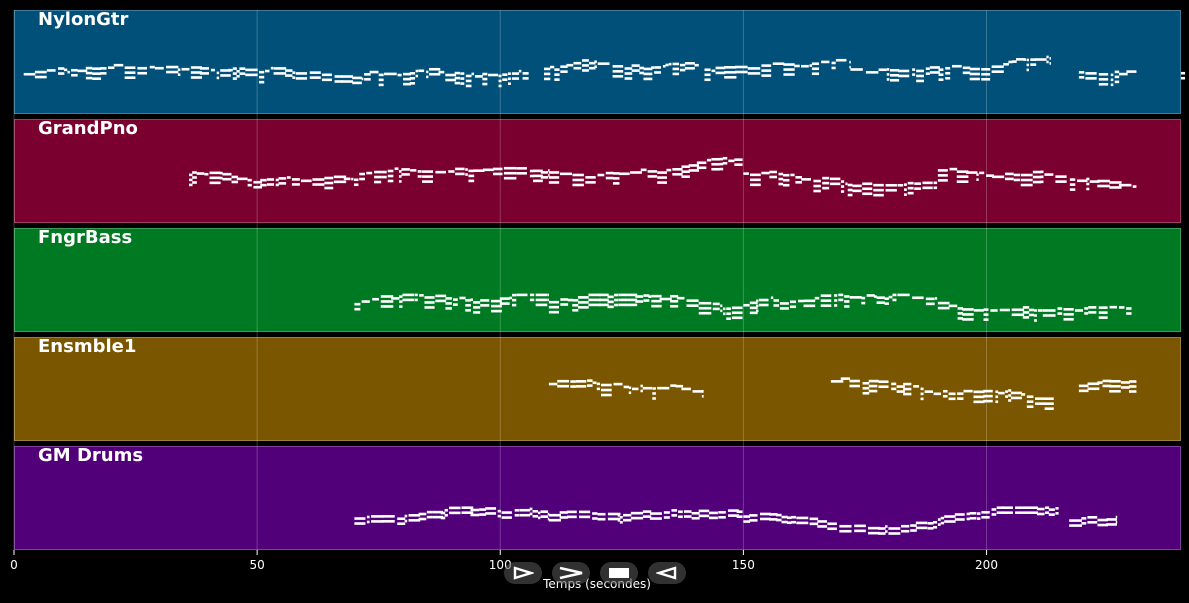  Describe the element at coordinates (85, 237) in the screenshot. I see `track-label: FngrBass` at that location.